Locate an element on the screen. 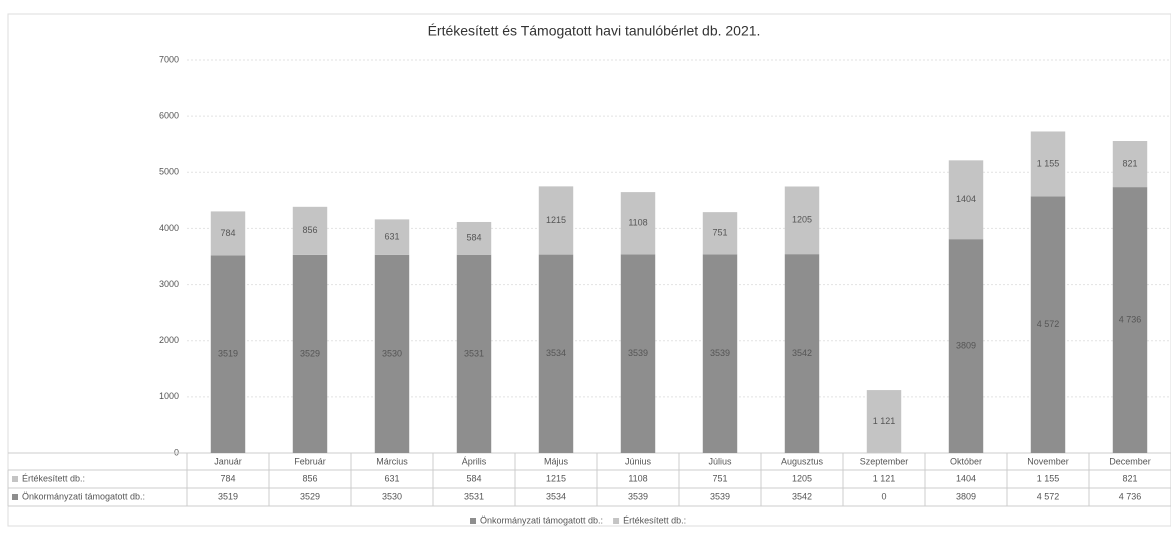 The width and height of the screenshot is (1171, 533). data-label: 3534 is located at coordinates (556, 353).